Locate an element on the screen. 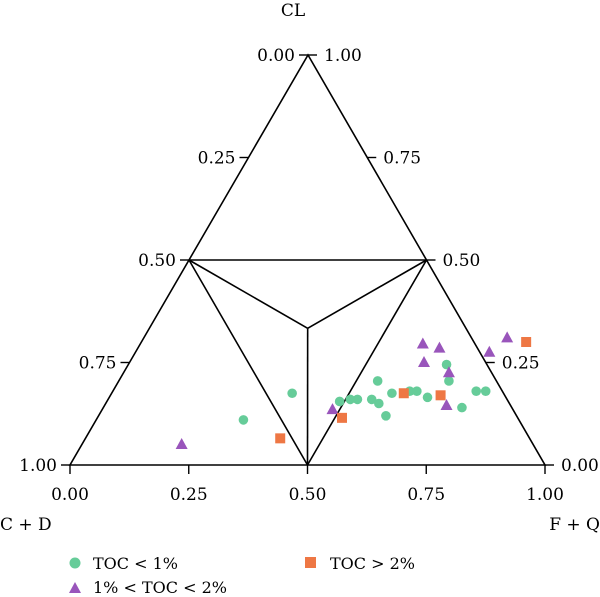 Image resolution: width=600 pixels, height=597 pixels. tick-right-2-label: 0.50 is located at coordinates (462, 261).